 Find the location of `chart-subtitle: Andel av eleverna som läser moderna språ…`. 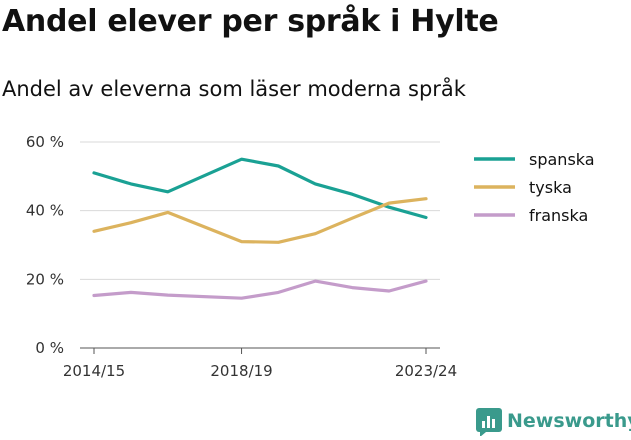

chart-subtitle: Andel av eleverna som läser moderna språ… is located at coordinates (234, 89).